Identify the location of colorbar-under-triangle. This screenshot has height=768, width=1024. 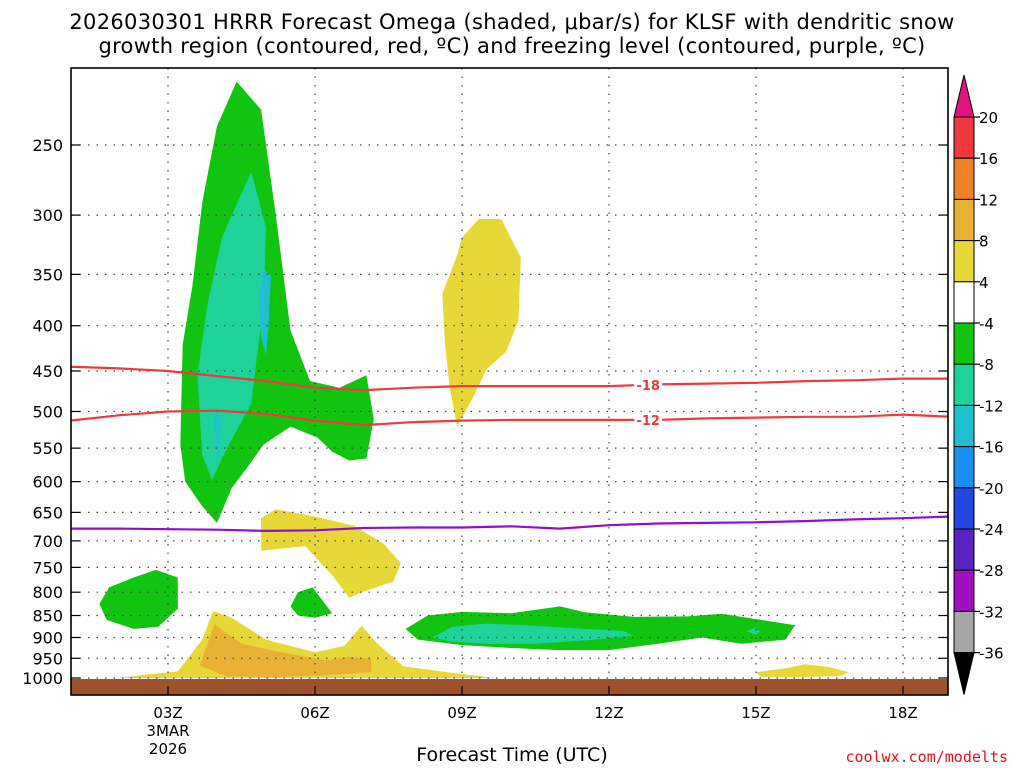
(964, 673).